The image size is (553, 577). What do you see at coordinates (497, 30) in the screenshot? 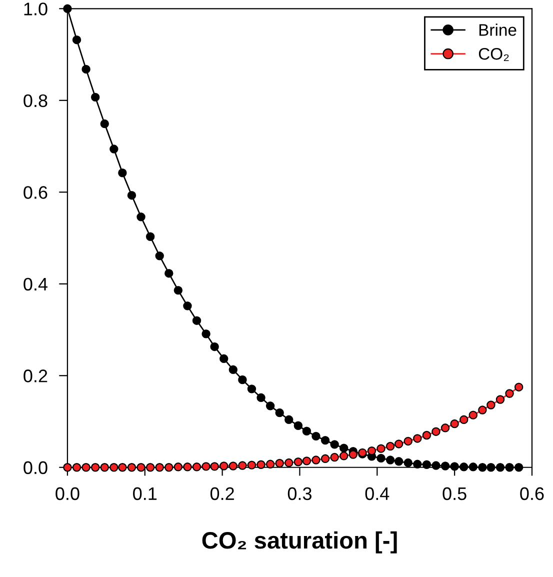
I see `legend-label: Brine` at bounding box center [497, 30].